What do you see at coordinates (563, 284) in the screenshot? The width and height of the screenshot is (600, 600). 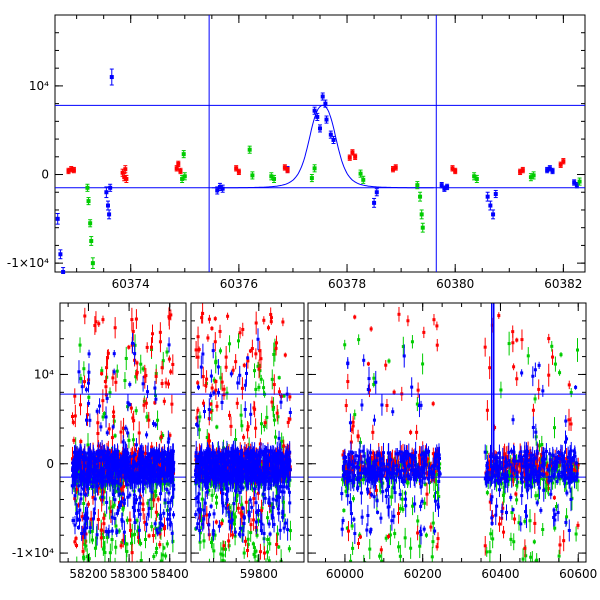 I see `top-xtick-label-4: 60382` at bounding box center [563, 284].